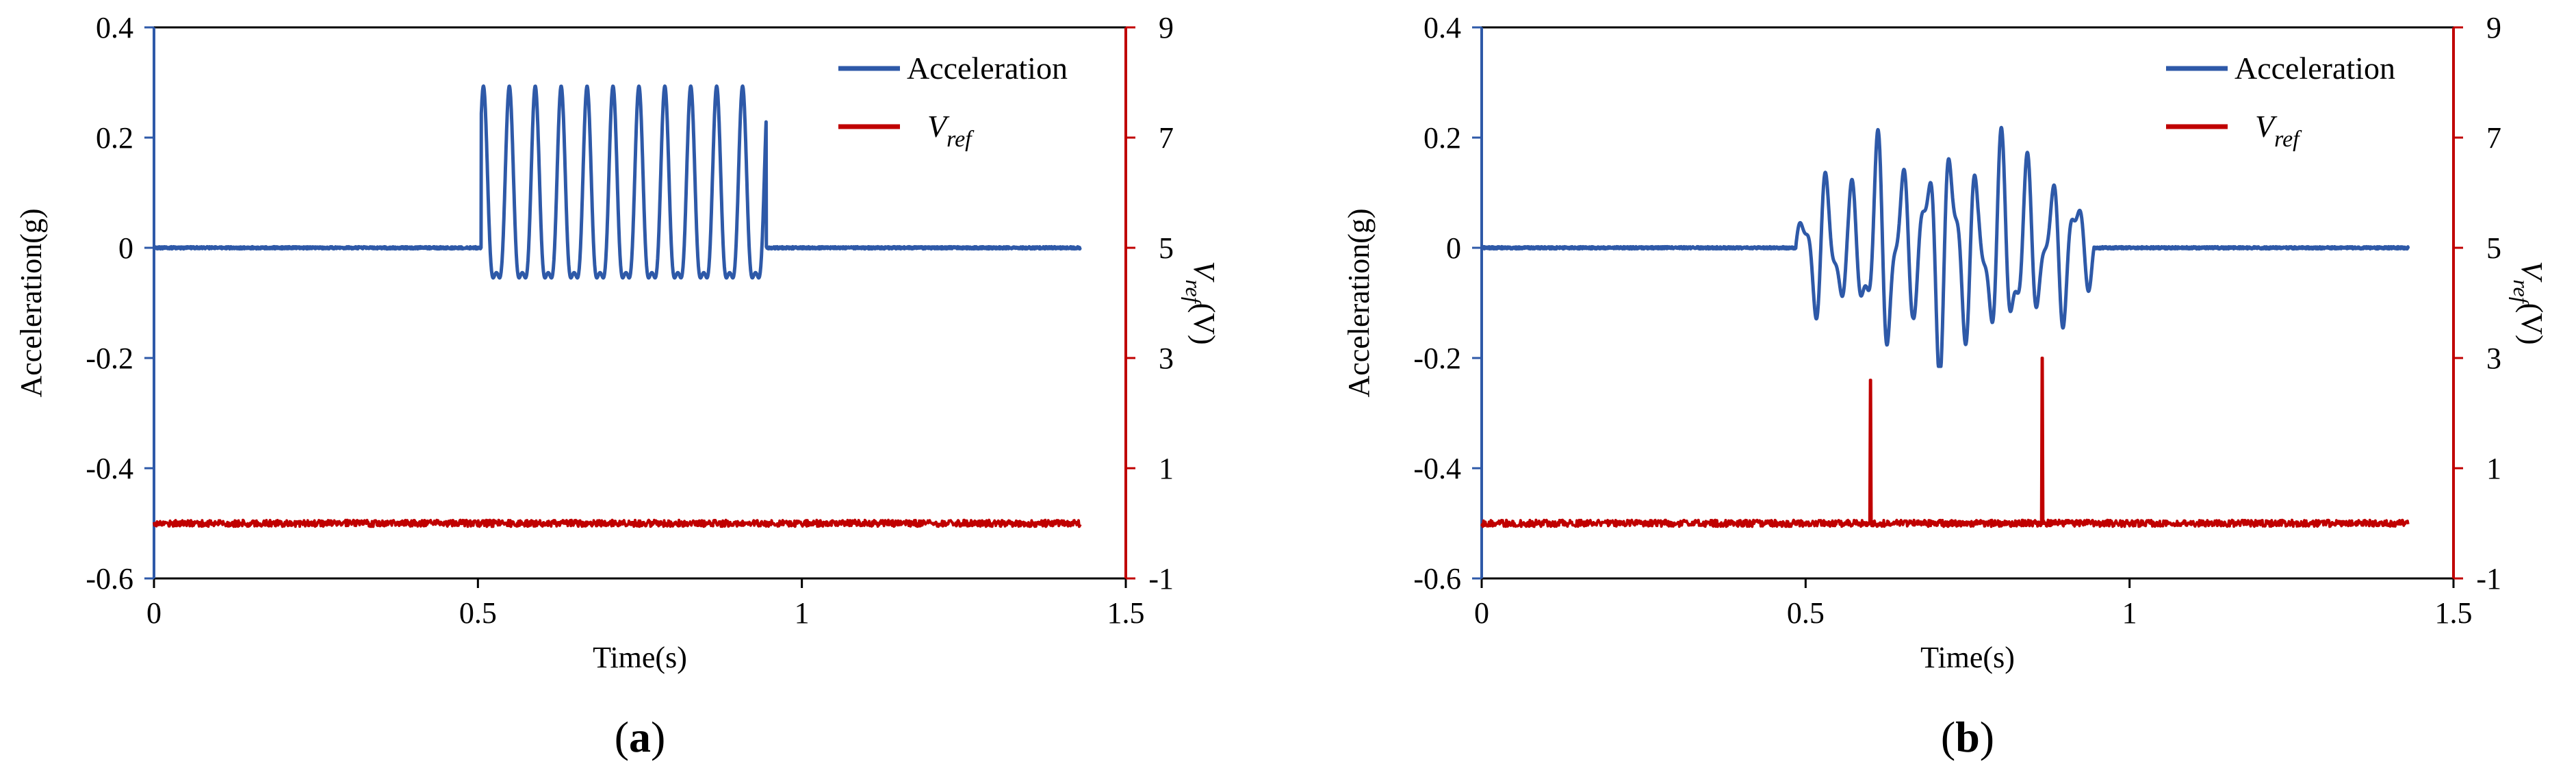  I want to click on panel-letter: b, so click(1967, 737).